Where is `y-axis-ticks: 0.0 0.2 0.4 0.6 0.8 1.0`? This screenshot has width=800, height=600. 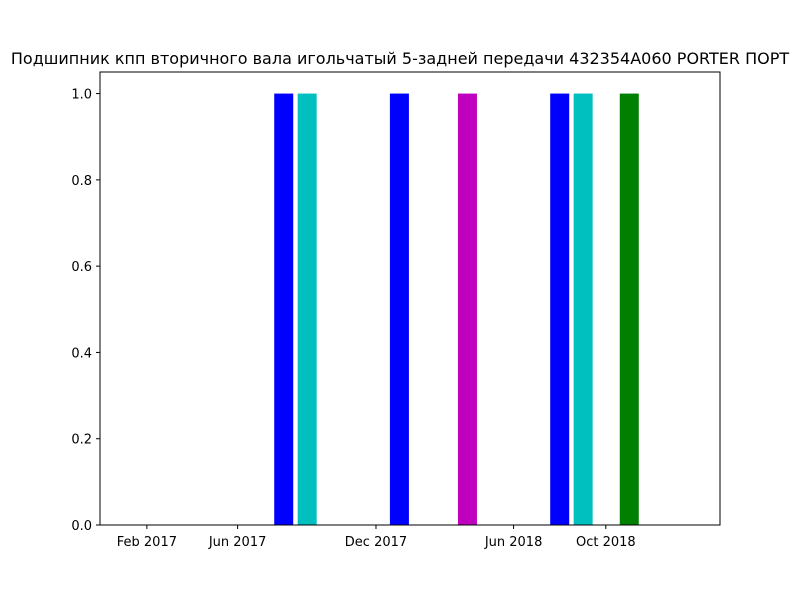 y-axis-ticks: 0.0 0.2 0.4 0.6 0.8 1.0 is located at coordinates (85, 311).